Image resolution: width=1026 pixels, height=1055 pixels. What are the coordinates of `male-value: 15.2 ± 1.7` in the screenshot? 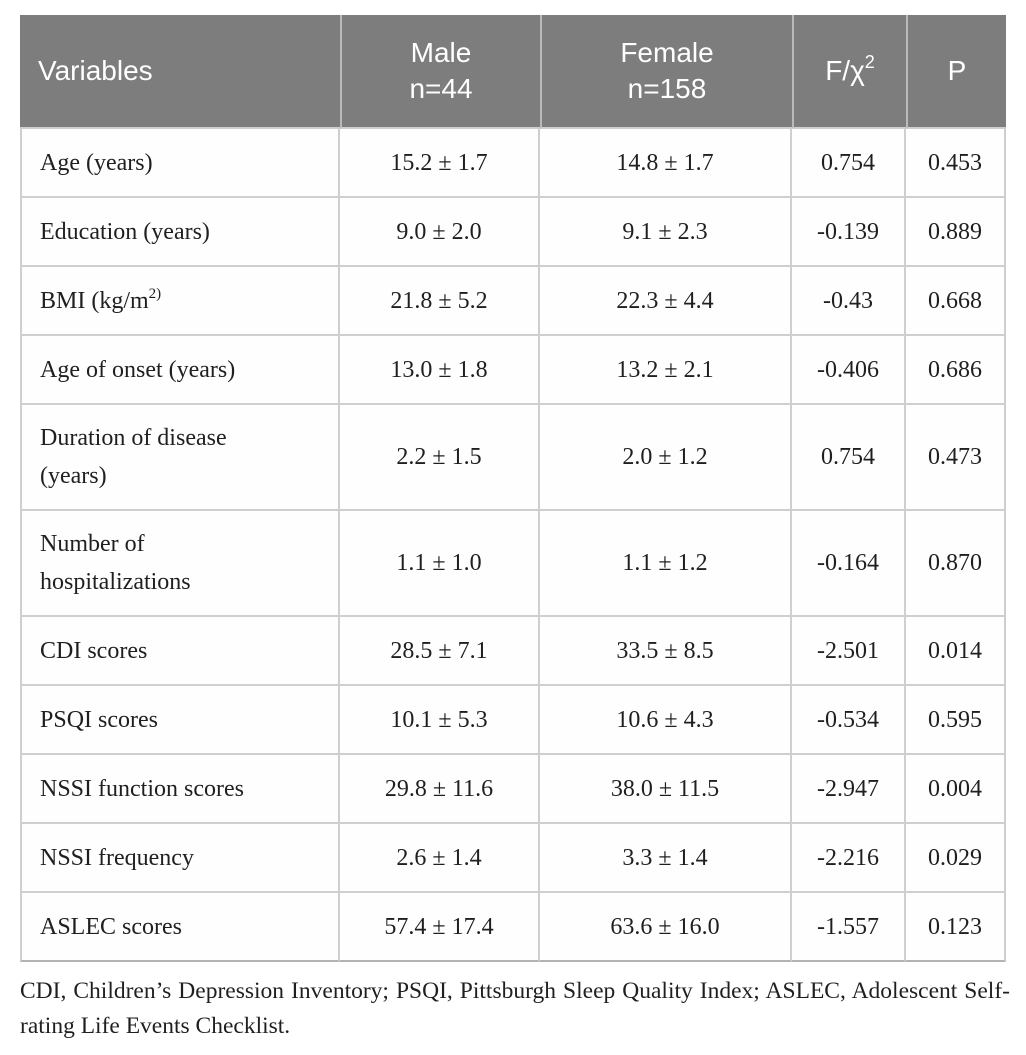 It's located at (440, 163).